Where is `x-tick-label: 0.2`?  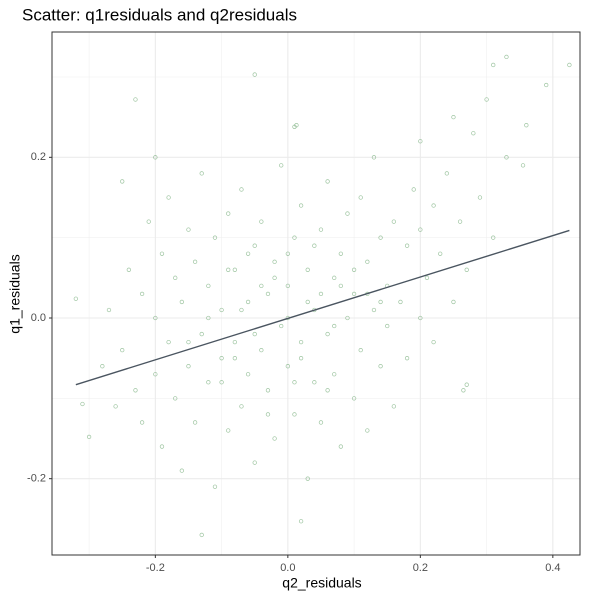 x-tick-label: 0.2 is located at coordinates (420, 568).